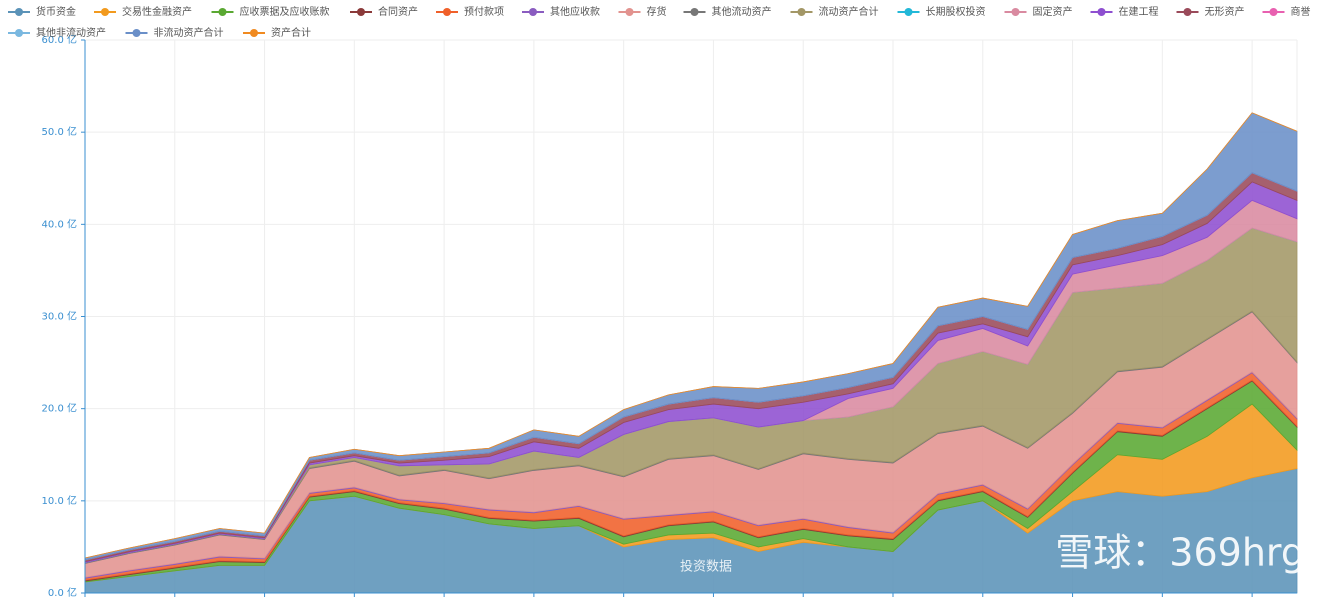 The height and width of the screenshot is (600, 1344). I want to click on legend-label: 非流动资产合计, so click(189, 32).